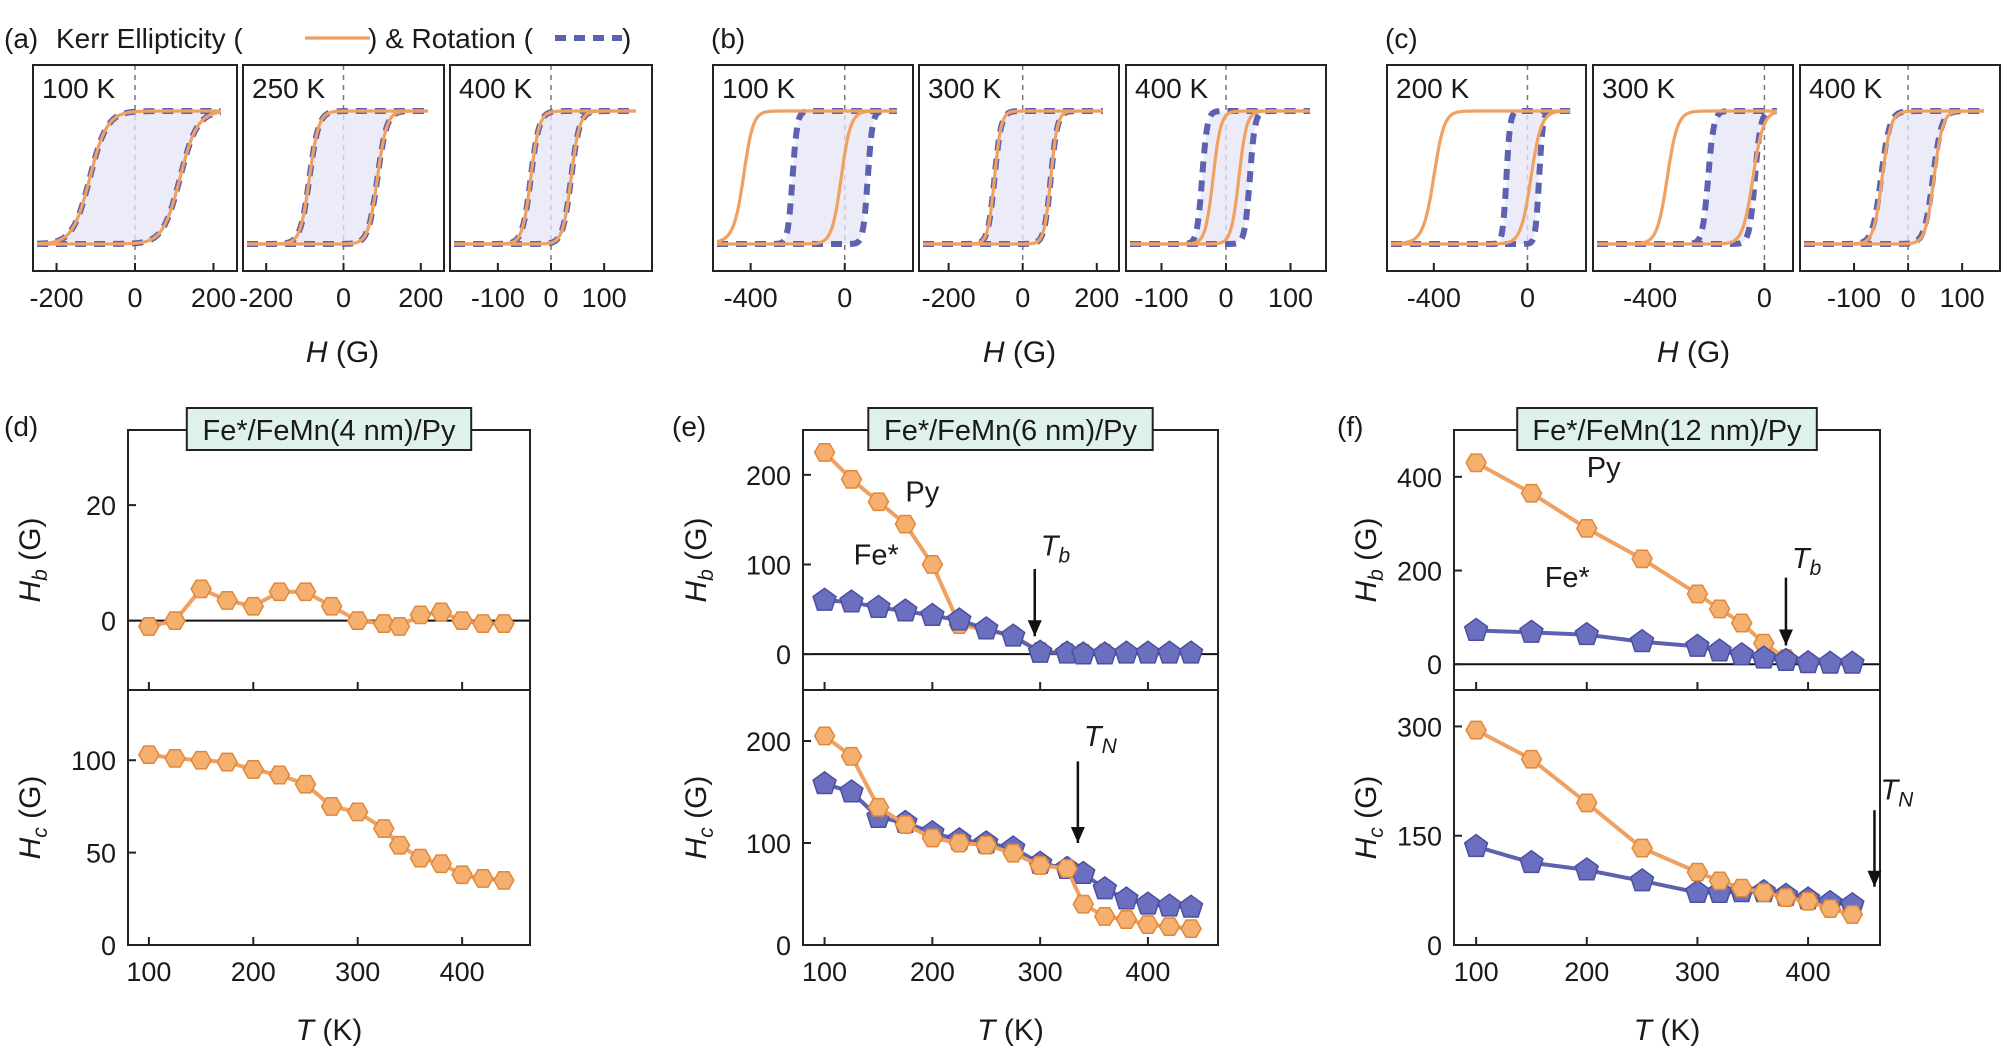 The width and height of the screenshot is (2007, 1062). What do you see at coordinates (149, 38) in the screenshot?
I see `legend-ellipticity-text: Kerr Ellipticity (` at bounding box center [149, 38].